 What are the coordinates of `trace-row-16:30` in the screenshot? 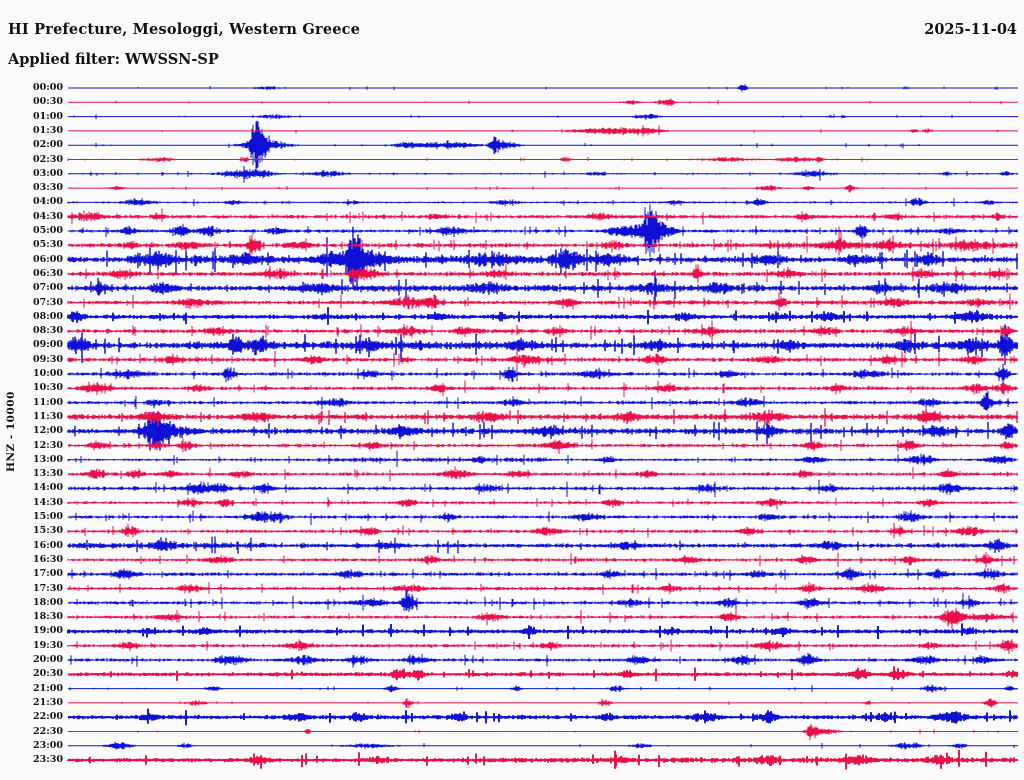 It's located at (542, 559).